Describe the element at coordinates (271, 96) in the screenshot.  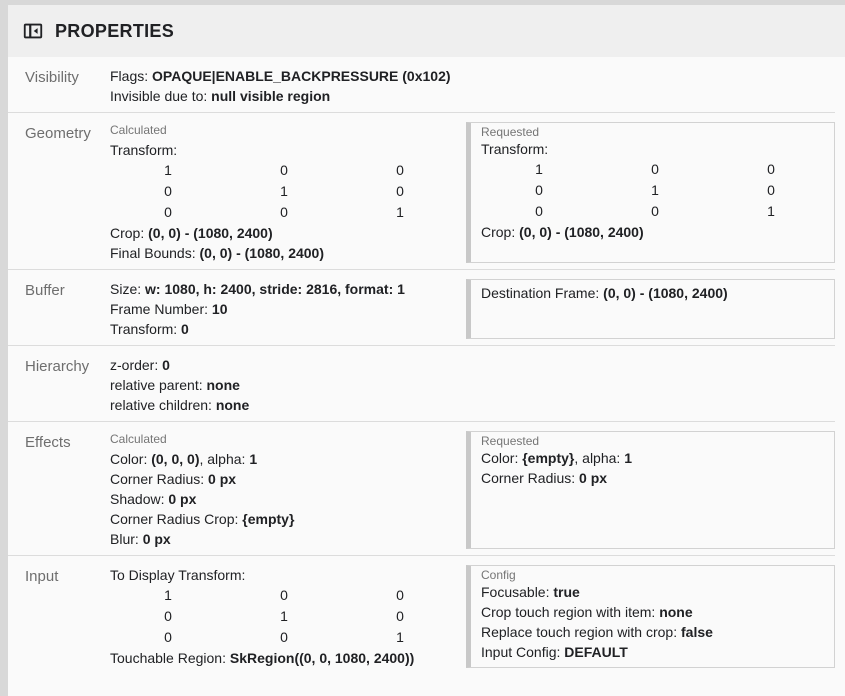
I see `property-value: null visible region` at that location.